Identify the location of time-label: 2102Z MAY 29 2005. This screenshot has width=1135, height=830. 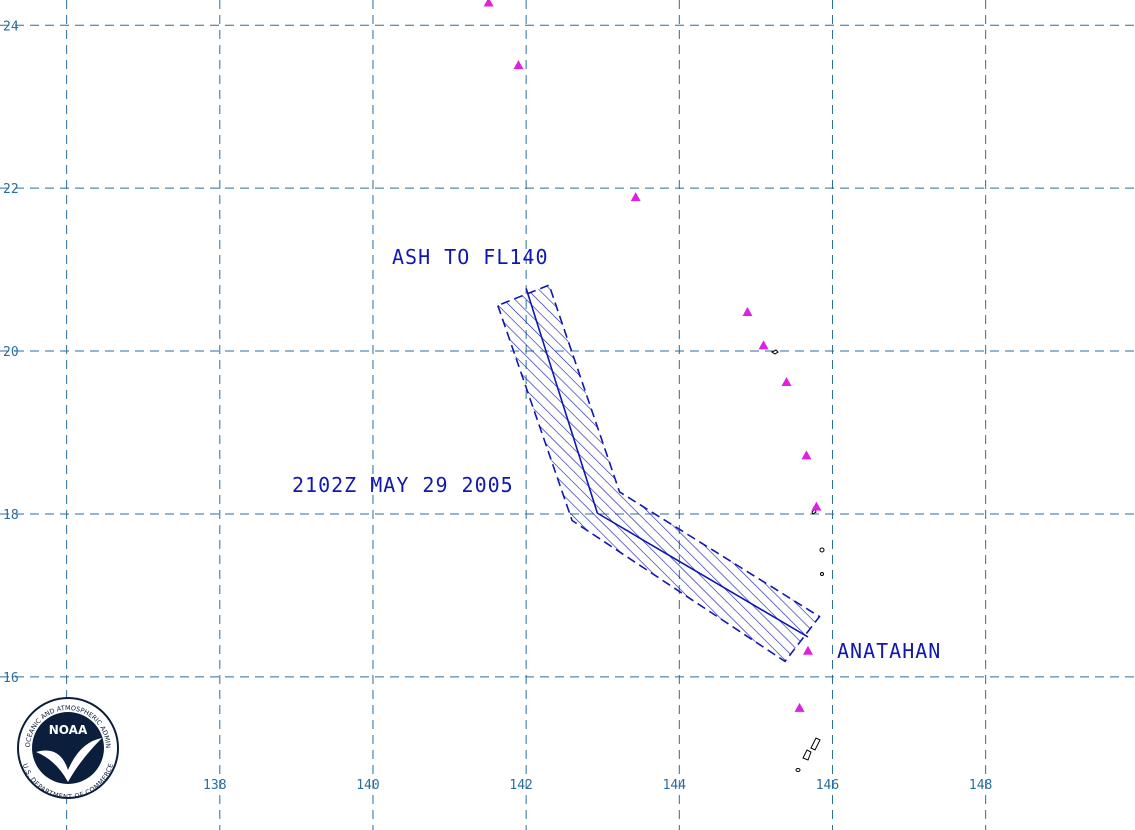
(403, 485).